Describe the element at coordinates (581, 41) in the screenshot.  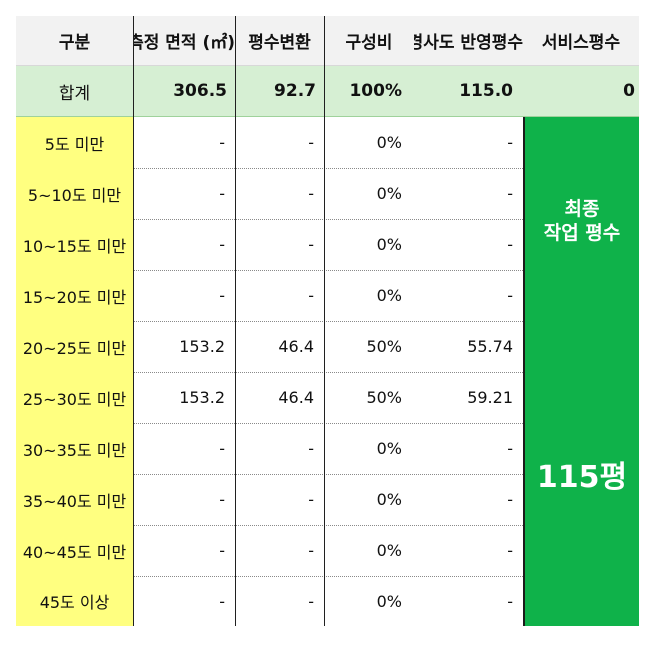
I see `header-service-pyeong: 서비스평수` at that location.